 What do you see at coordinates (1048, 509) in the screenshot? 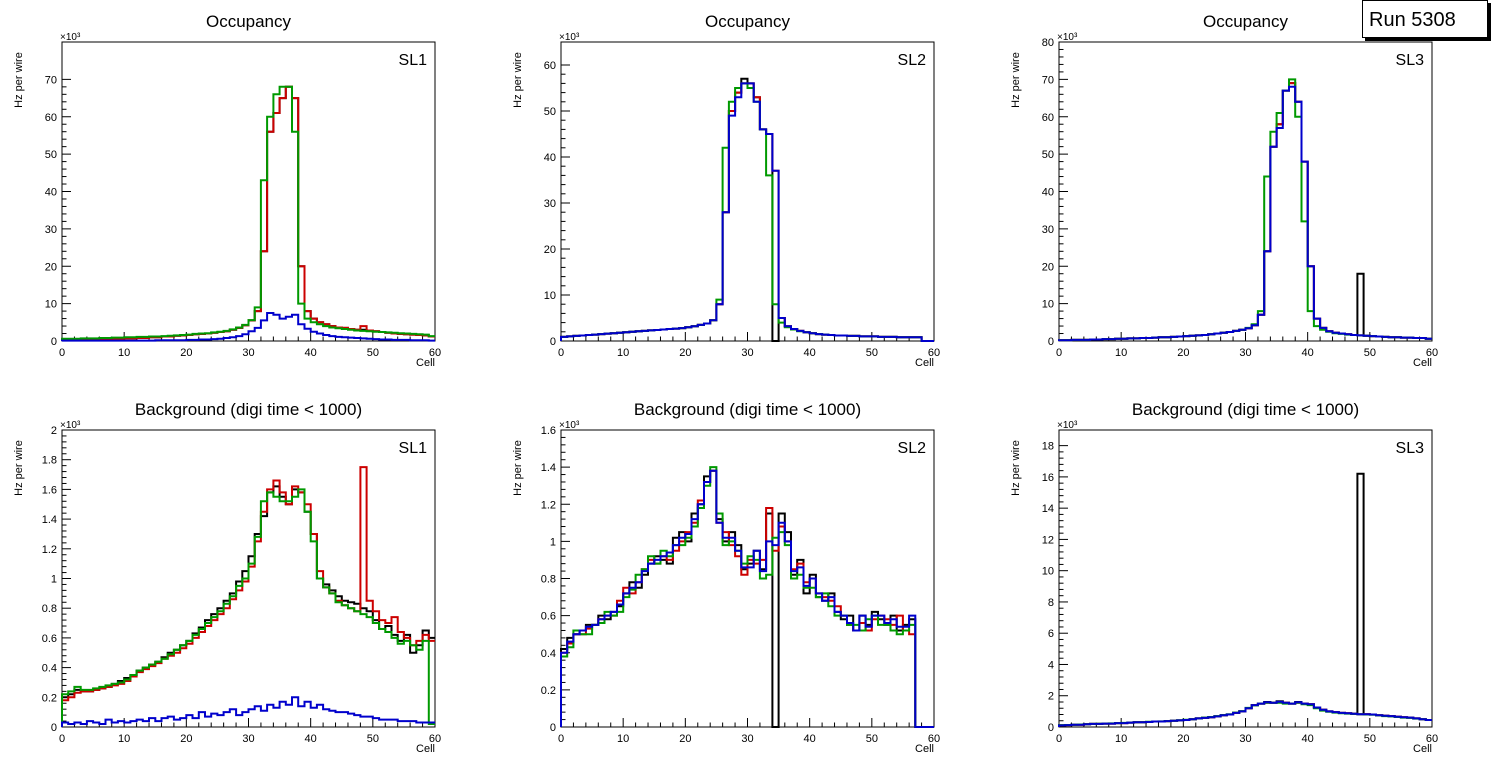
I see `y-tick-label: 14` at bounding box center [1048, 509].